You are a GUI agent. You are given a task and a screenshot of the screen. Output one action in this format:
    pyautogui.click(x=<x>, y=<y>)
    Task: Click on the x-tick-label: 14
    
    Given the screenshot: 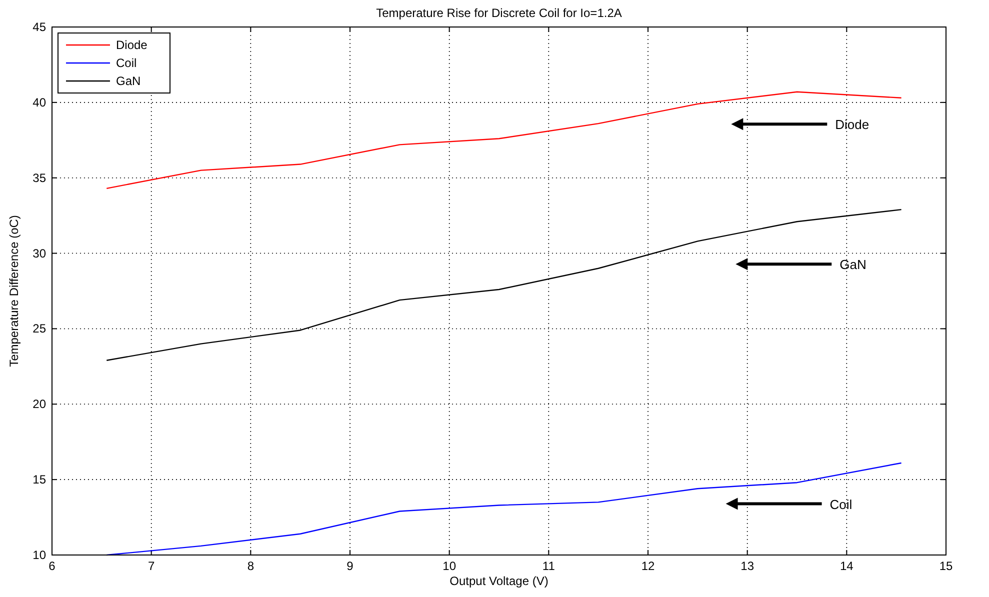 What is the action you would take?
    pyautogui.click(x=847, y=566)
    